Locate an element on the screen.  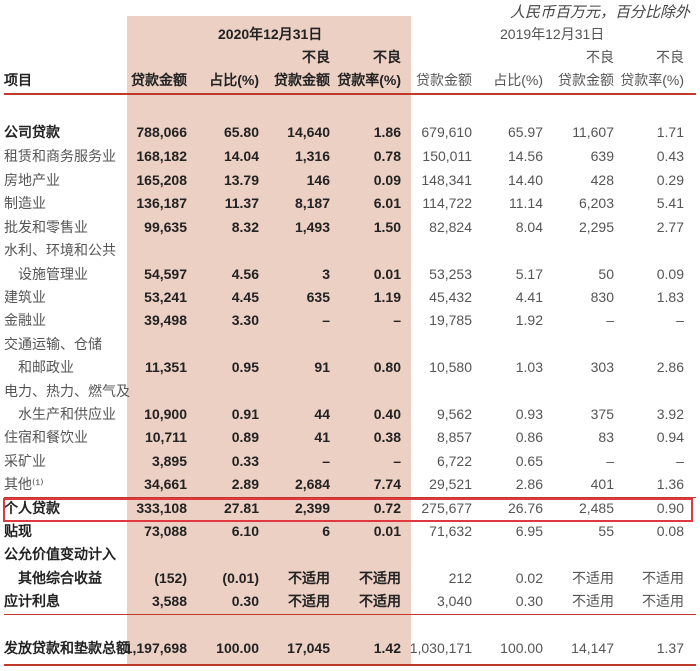
header-col-2019-3: 贷款率(%) is located at coordinates (652, 80).